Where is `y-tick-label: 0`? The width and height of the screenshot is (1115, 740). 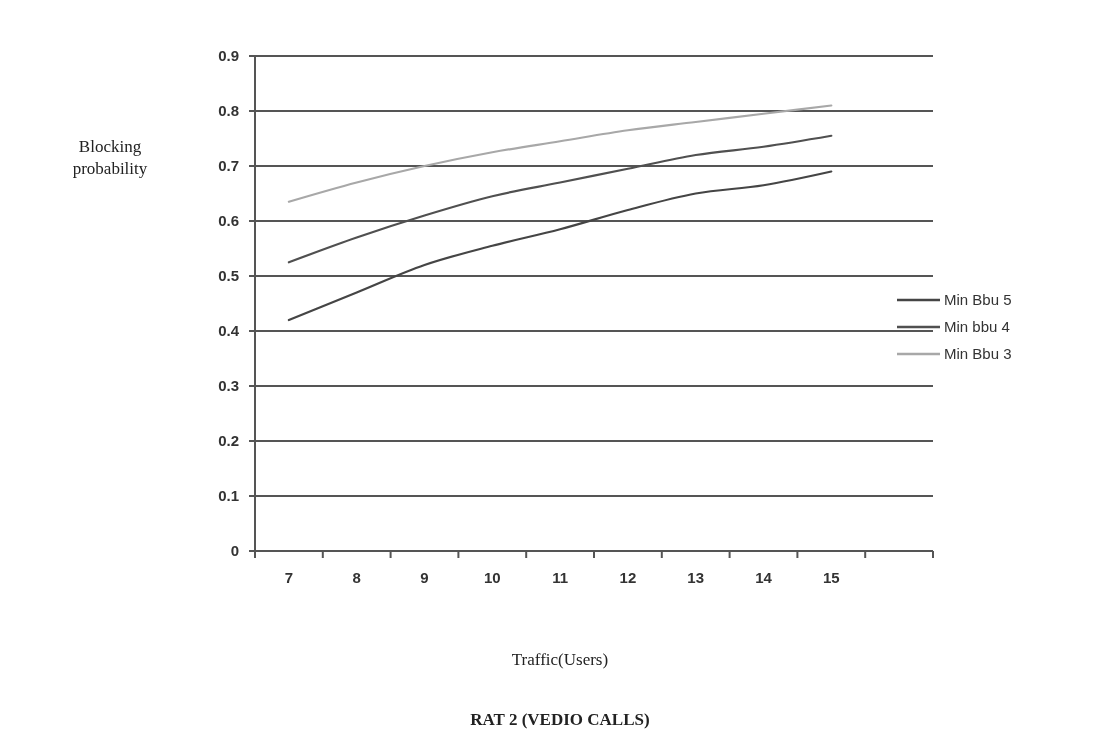
y-tick-label: 0 is located at coordinates (234, 551).